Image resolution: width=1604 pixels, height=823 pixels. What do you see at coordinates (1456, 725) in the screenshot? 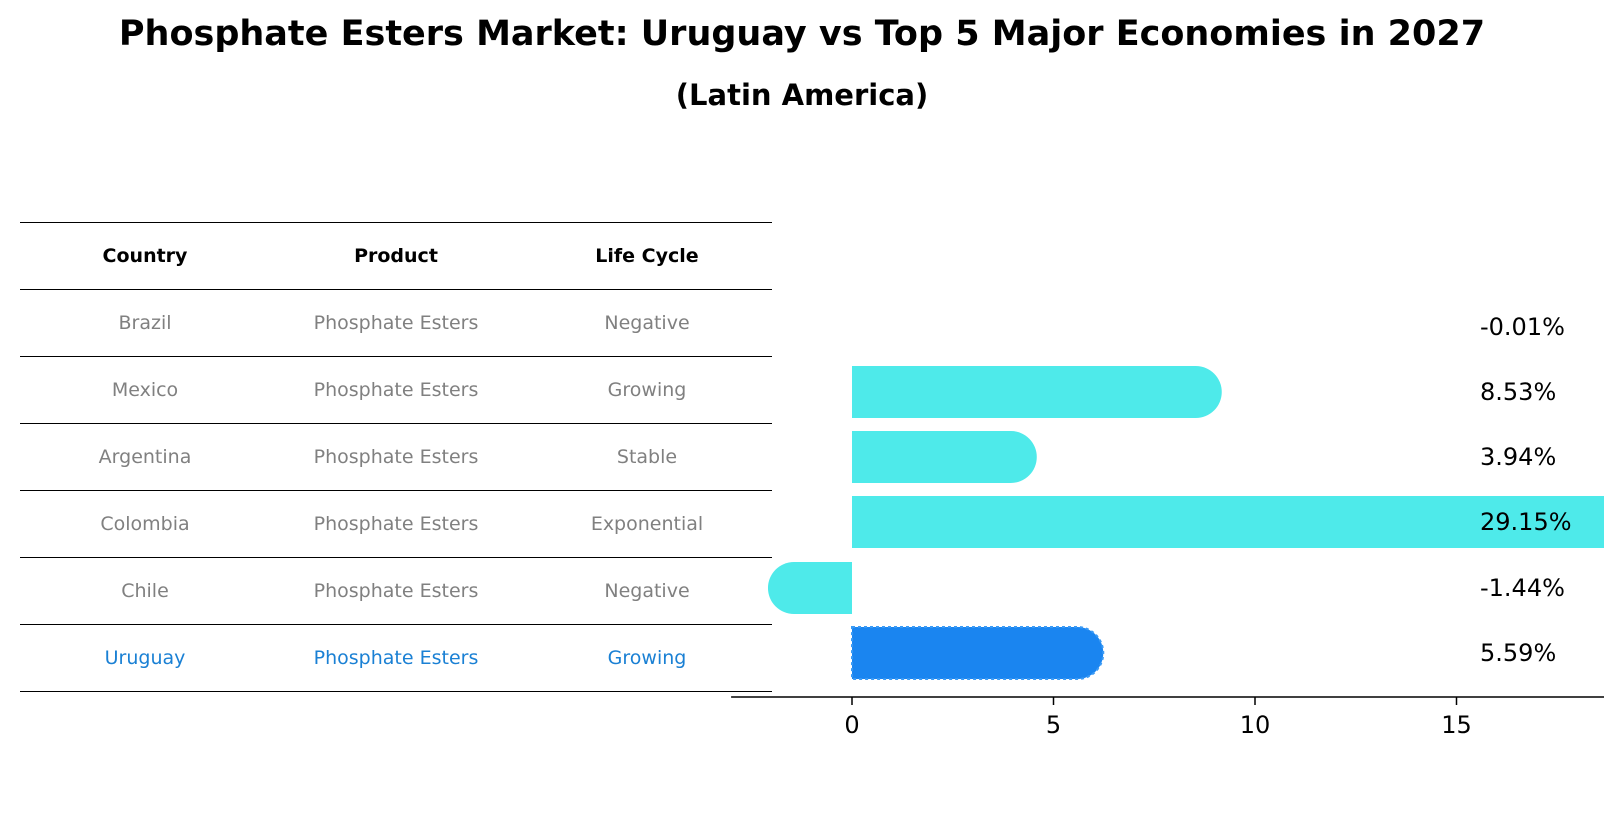
I see `x-tick-label: 15` at bounding box center [1456, 725].